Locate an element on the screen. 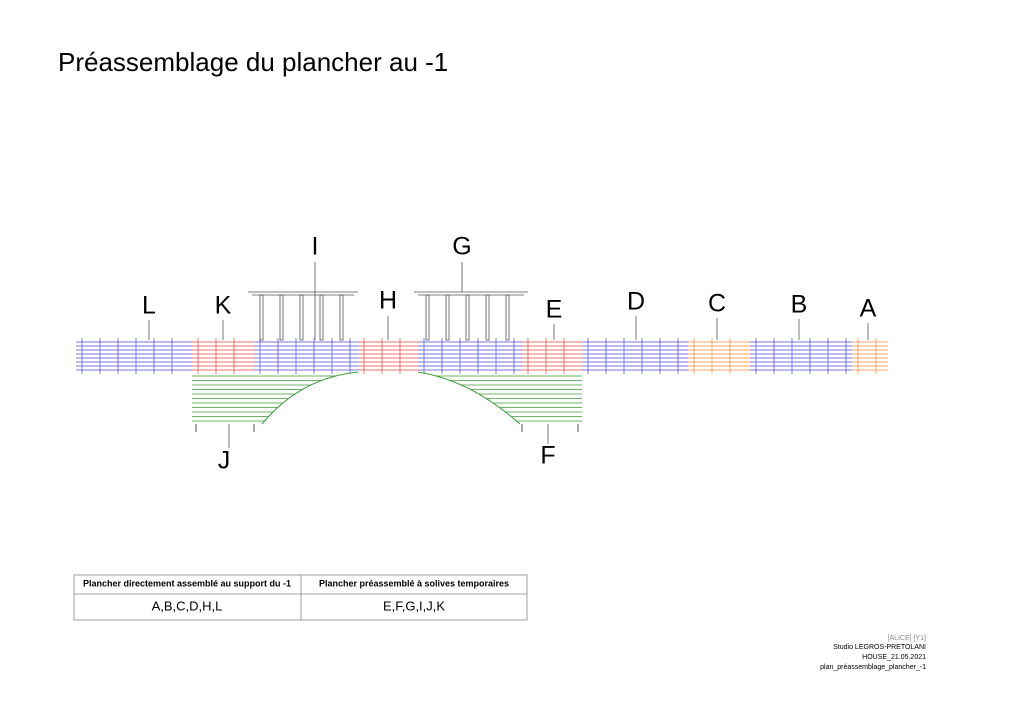 The width and height of the screenshot is (1024, 724). label: A is located at coordinates (868, 309).